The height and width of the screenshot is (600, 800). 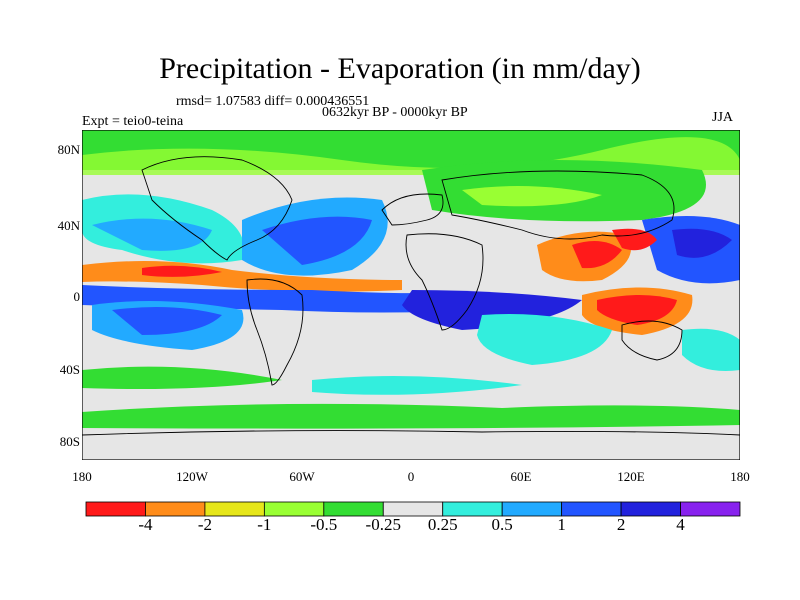 I want to click on colorbar-label: -2, so click(x=204, y=524).